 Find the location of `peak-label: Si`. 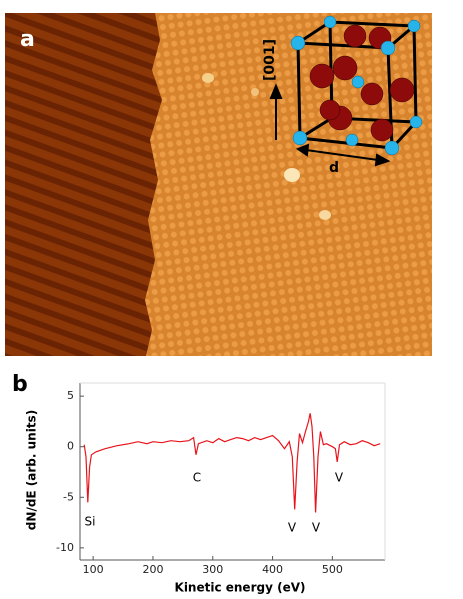

peak-label: Si is located at coordinates (90, 522).